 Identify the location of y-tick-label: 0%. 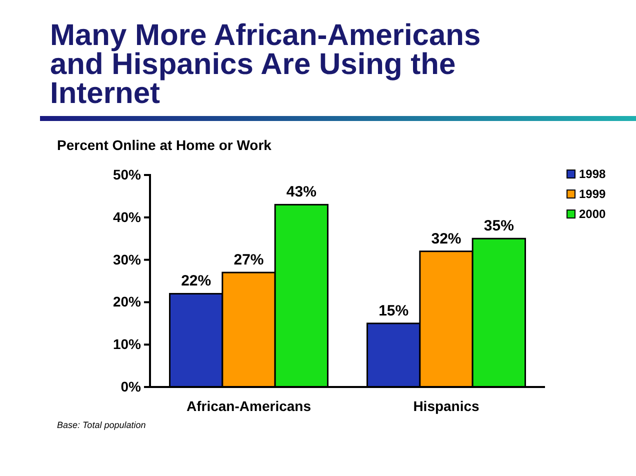
(131, 386).